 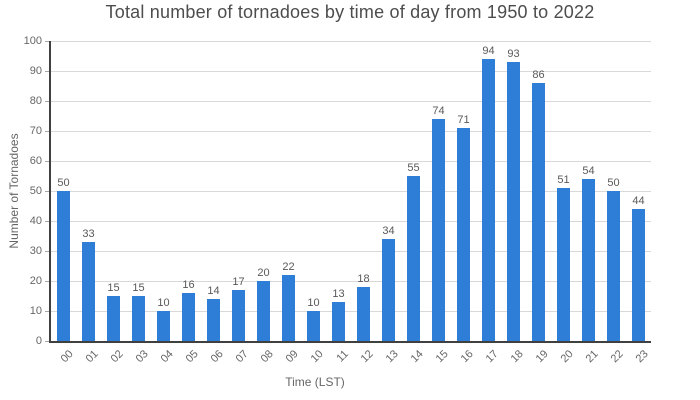 What do you see at coordinates (238, 282) in the screenshot?
I see `bar-value-label: 17` at bounding box center [238, 282].